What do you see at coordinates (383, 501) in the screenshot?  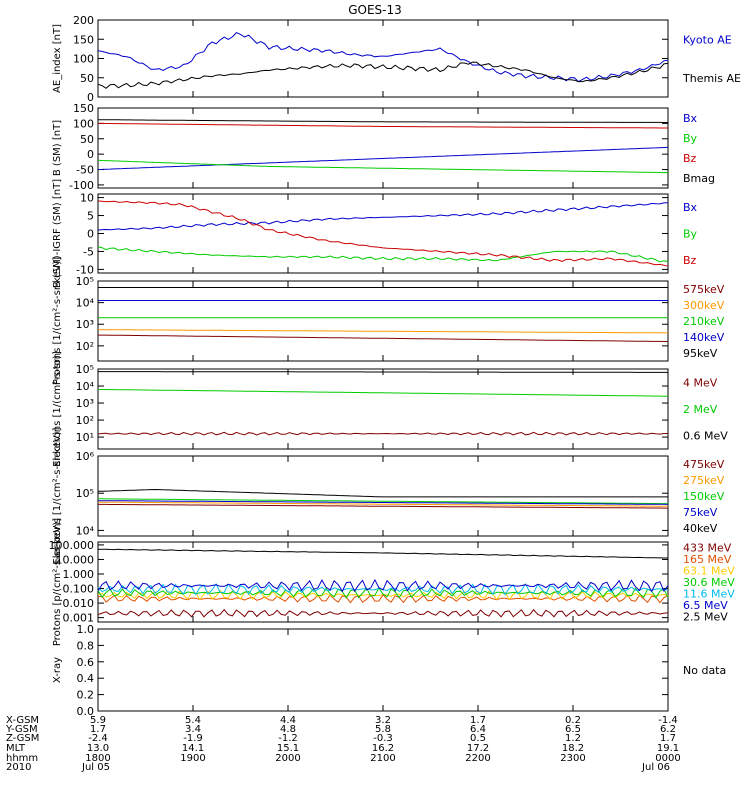 I see `panel-6-series-150kev` at bounding box center [383, 501].